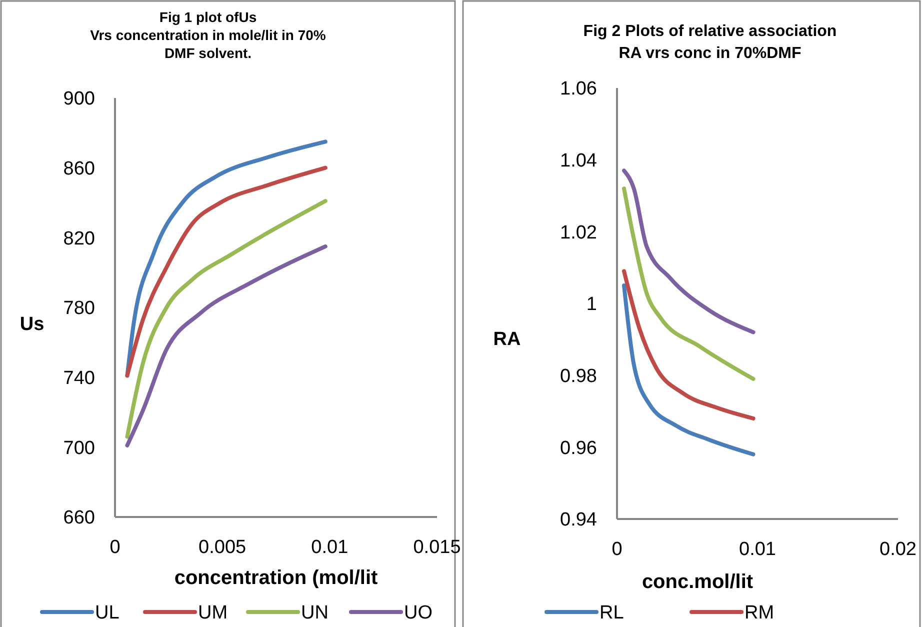 The width and height of the screenshot is (922, 627). I want to click on x-tick-label: 0.02, so click(898, 549).